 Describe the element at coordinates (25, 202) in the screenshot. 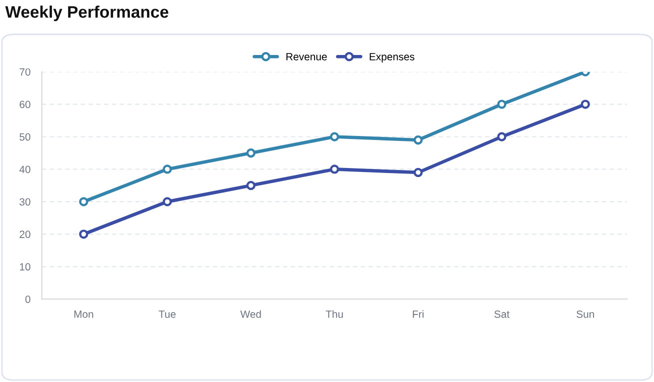

I see `y-tick-label: 30` at that location.